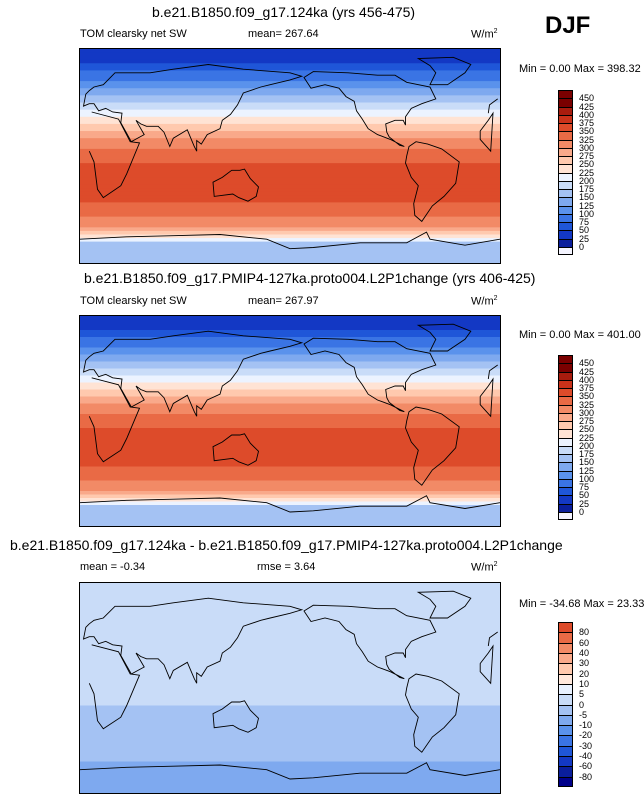 The image size is (644, 798). I want to click on colorbar-tick-label: 25, so click(584, 238).